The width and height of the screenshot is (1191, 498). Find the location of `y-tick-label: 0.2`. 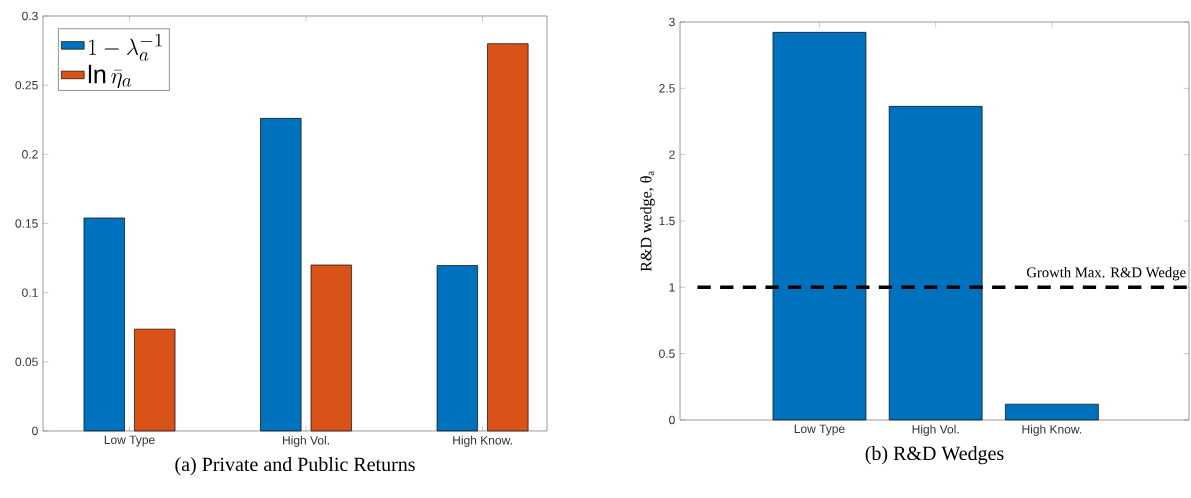

y-tick-label: 0.2 is located at coordinates (30, 154).